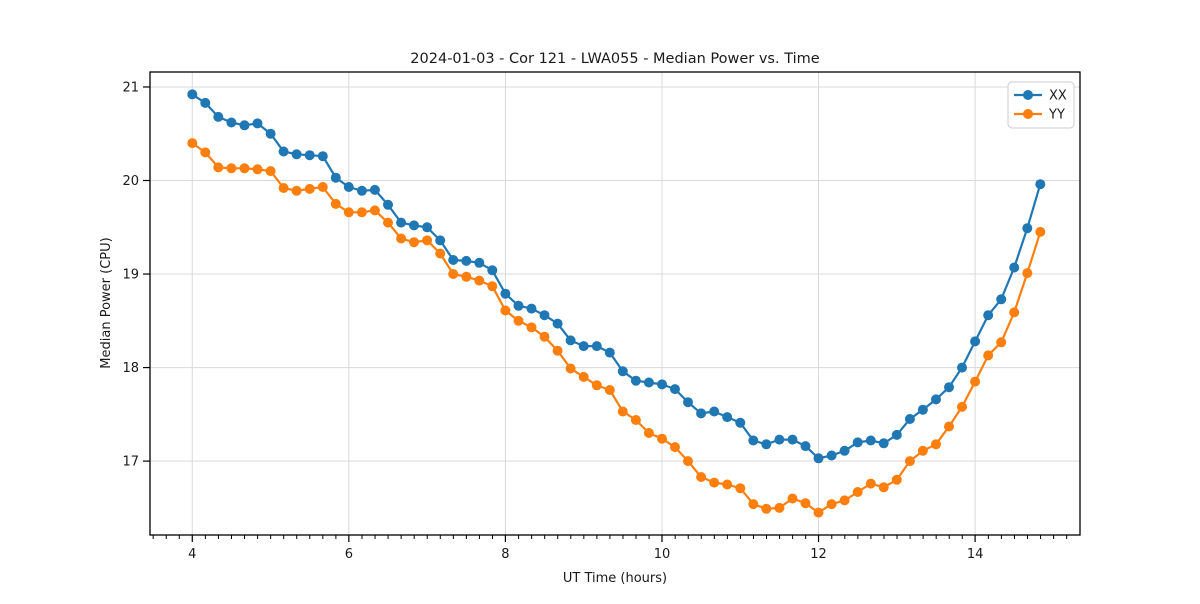 This screenshot has width=1200, height=604. Describe the element at coordinates (818, 554) in the screenshot. I see `x-tick-label: 12` at that location.